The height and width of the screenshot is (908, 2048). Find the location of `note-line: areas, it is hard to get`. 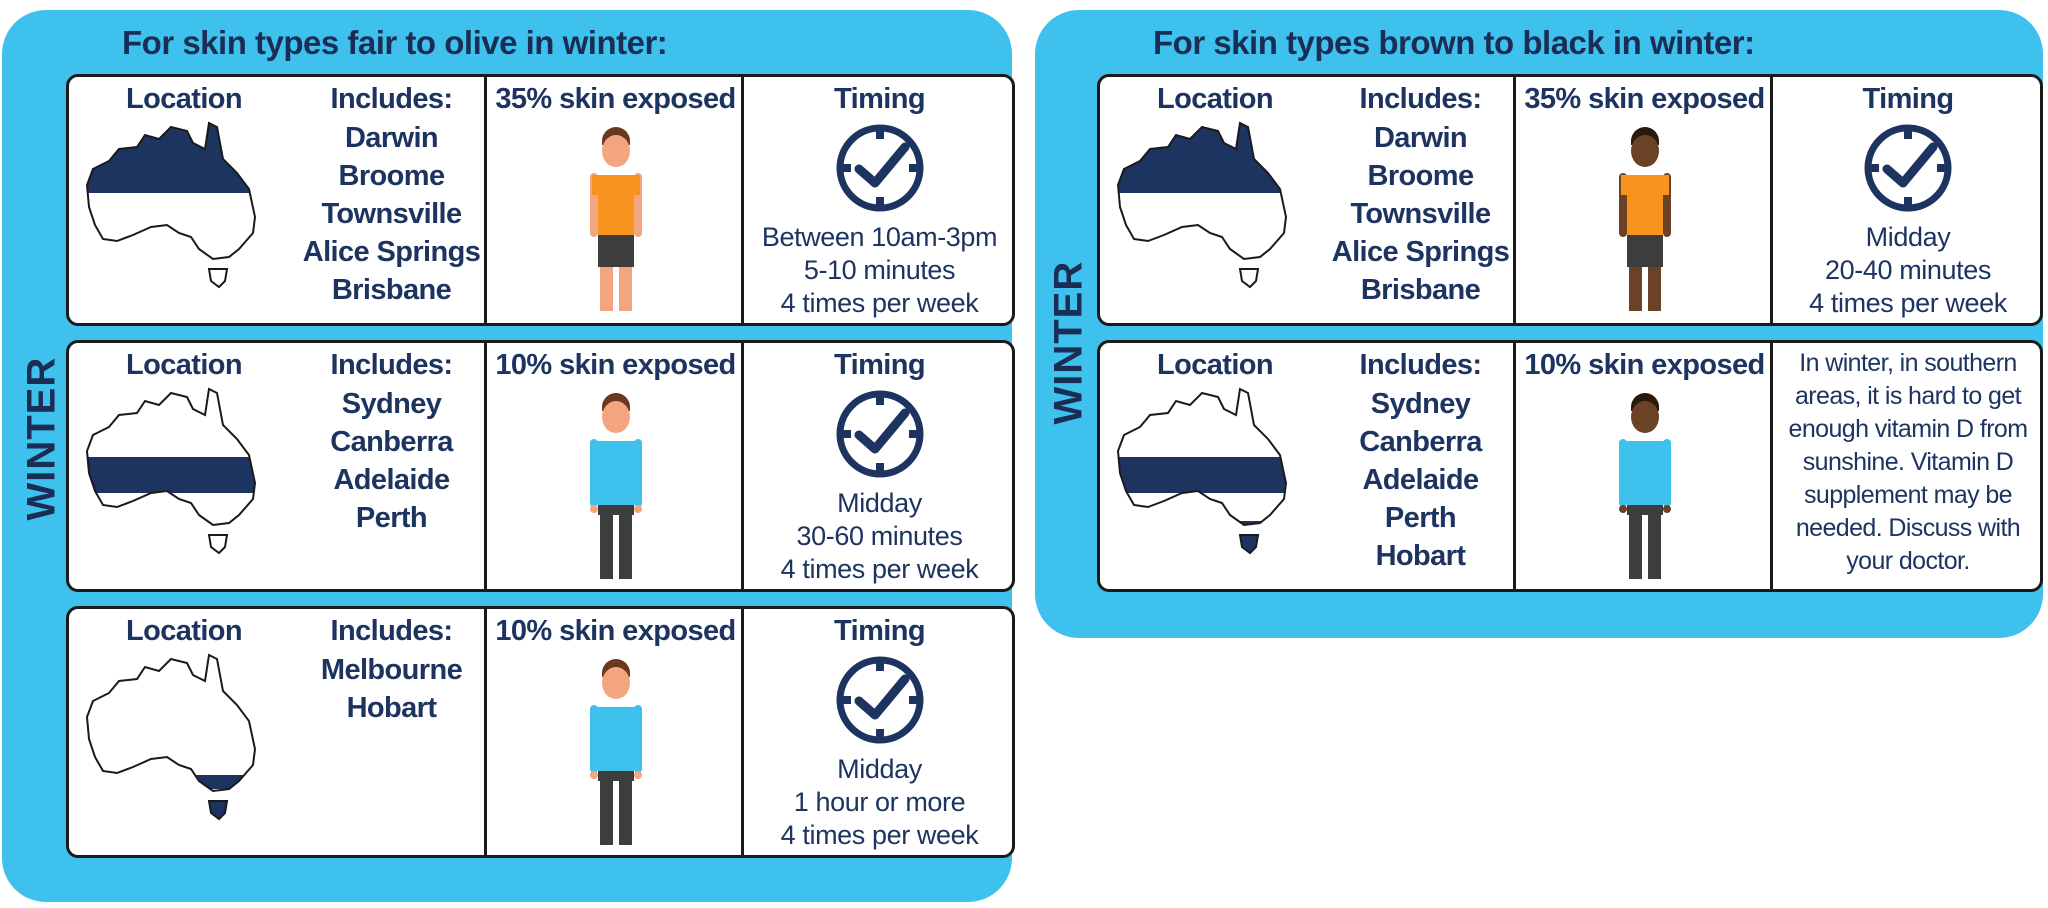

note-line: areas, it is hard to get is located at coordinates (1908, 396).